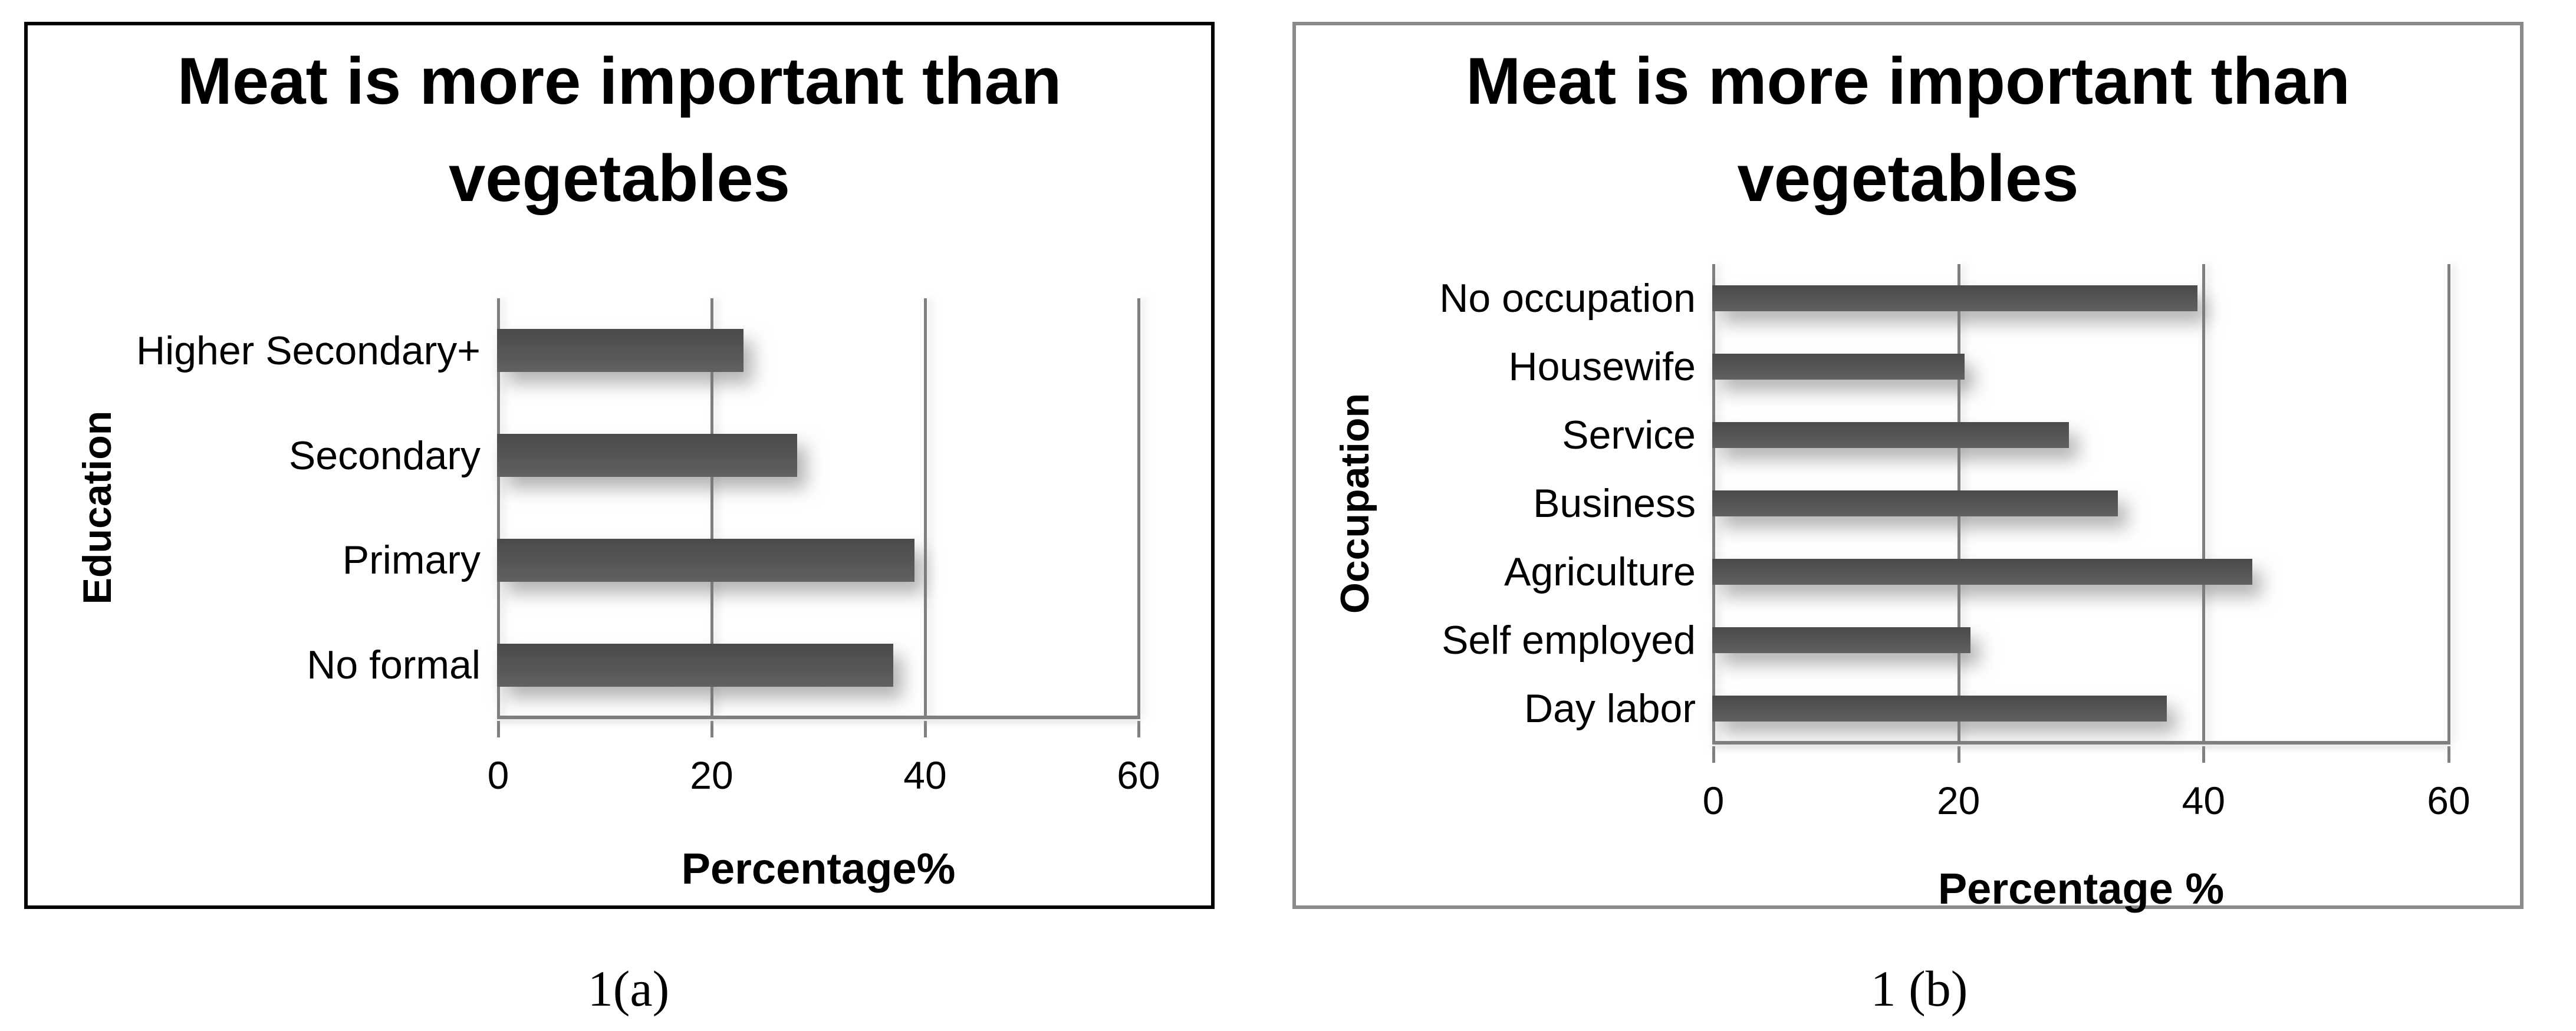  What do you see at coordinates (1919, 988) in the screenshot?
I see `figure-caption-1b: 1 (b)` at bounding box center [1919, 988].